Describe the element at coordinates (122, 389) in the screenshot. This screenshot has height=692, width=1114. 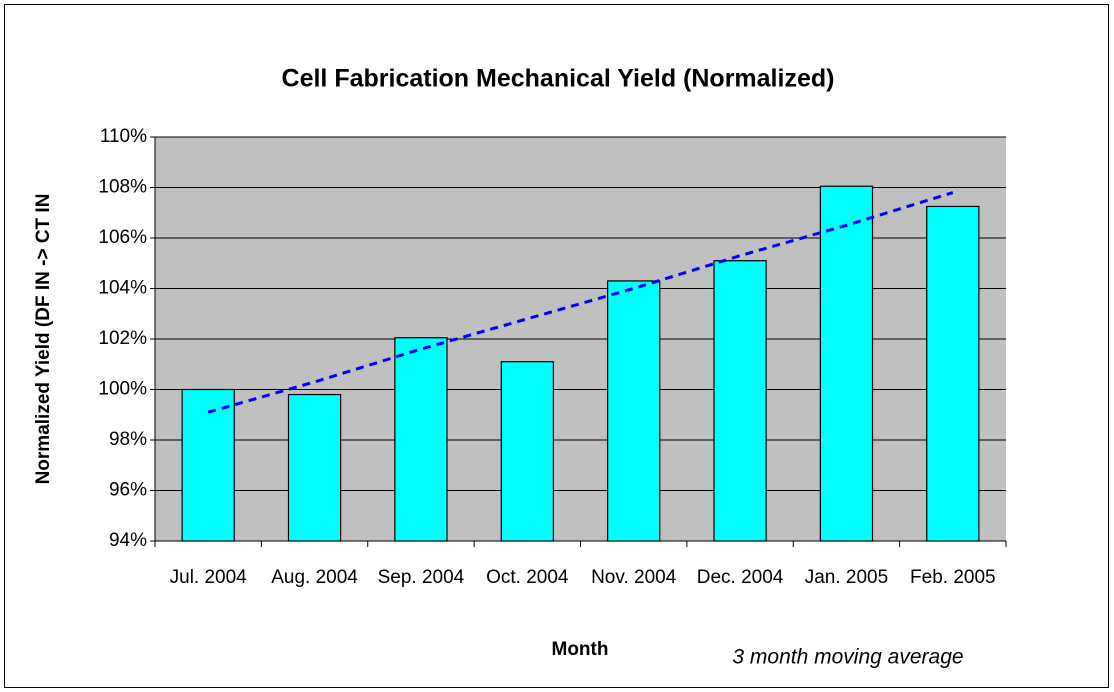
I see `y-tick-label: 100%` at that location.